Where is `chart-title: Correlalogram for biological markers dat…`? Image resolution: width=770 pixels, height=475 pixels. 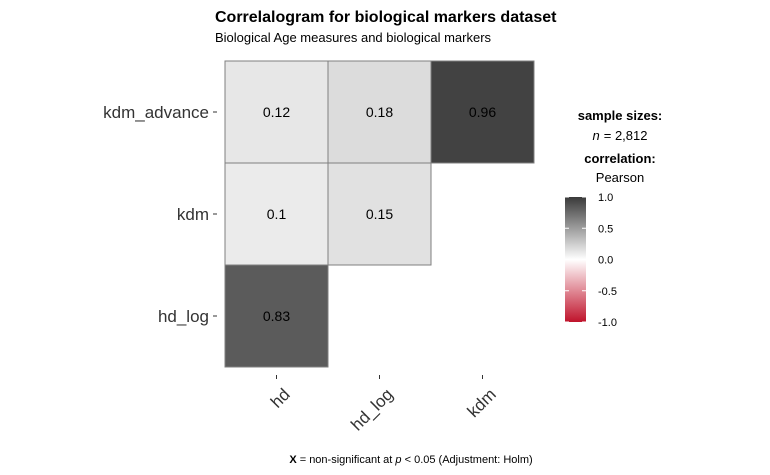 chart-title: Correlalogram for biological markers dat… is located at coordinates (386, 17).